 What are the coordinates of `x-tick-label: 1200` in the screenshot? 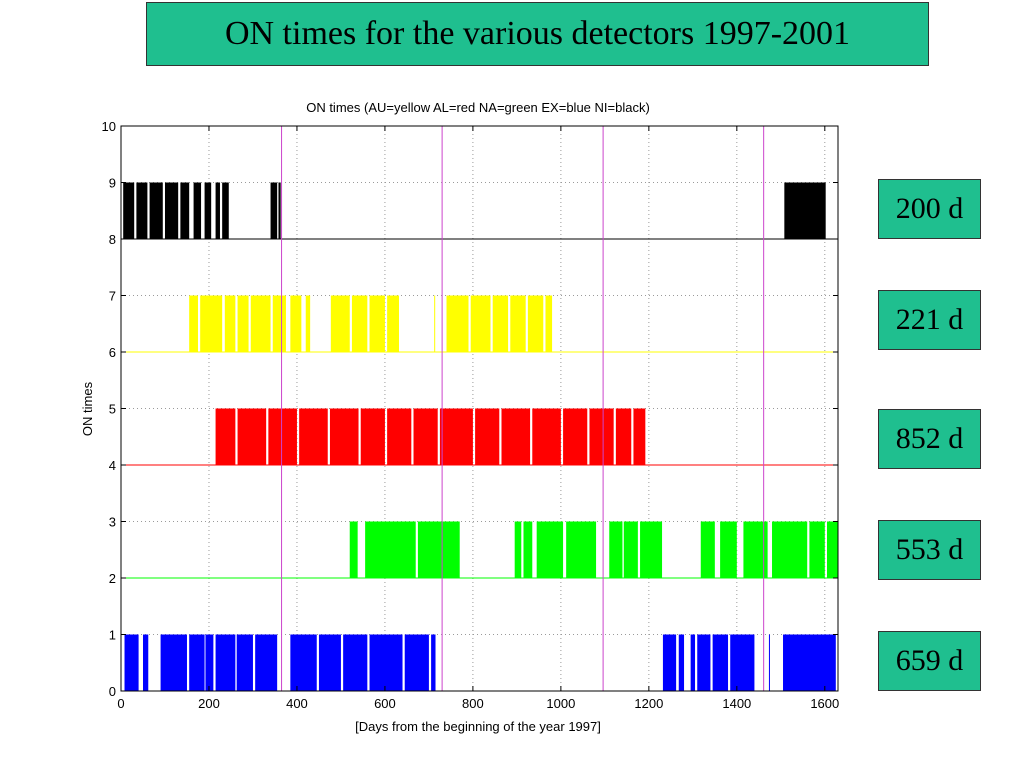 It's located at (648, 703).